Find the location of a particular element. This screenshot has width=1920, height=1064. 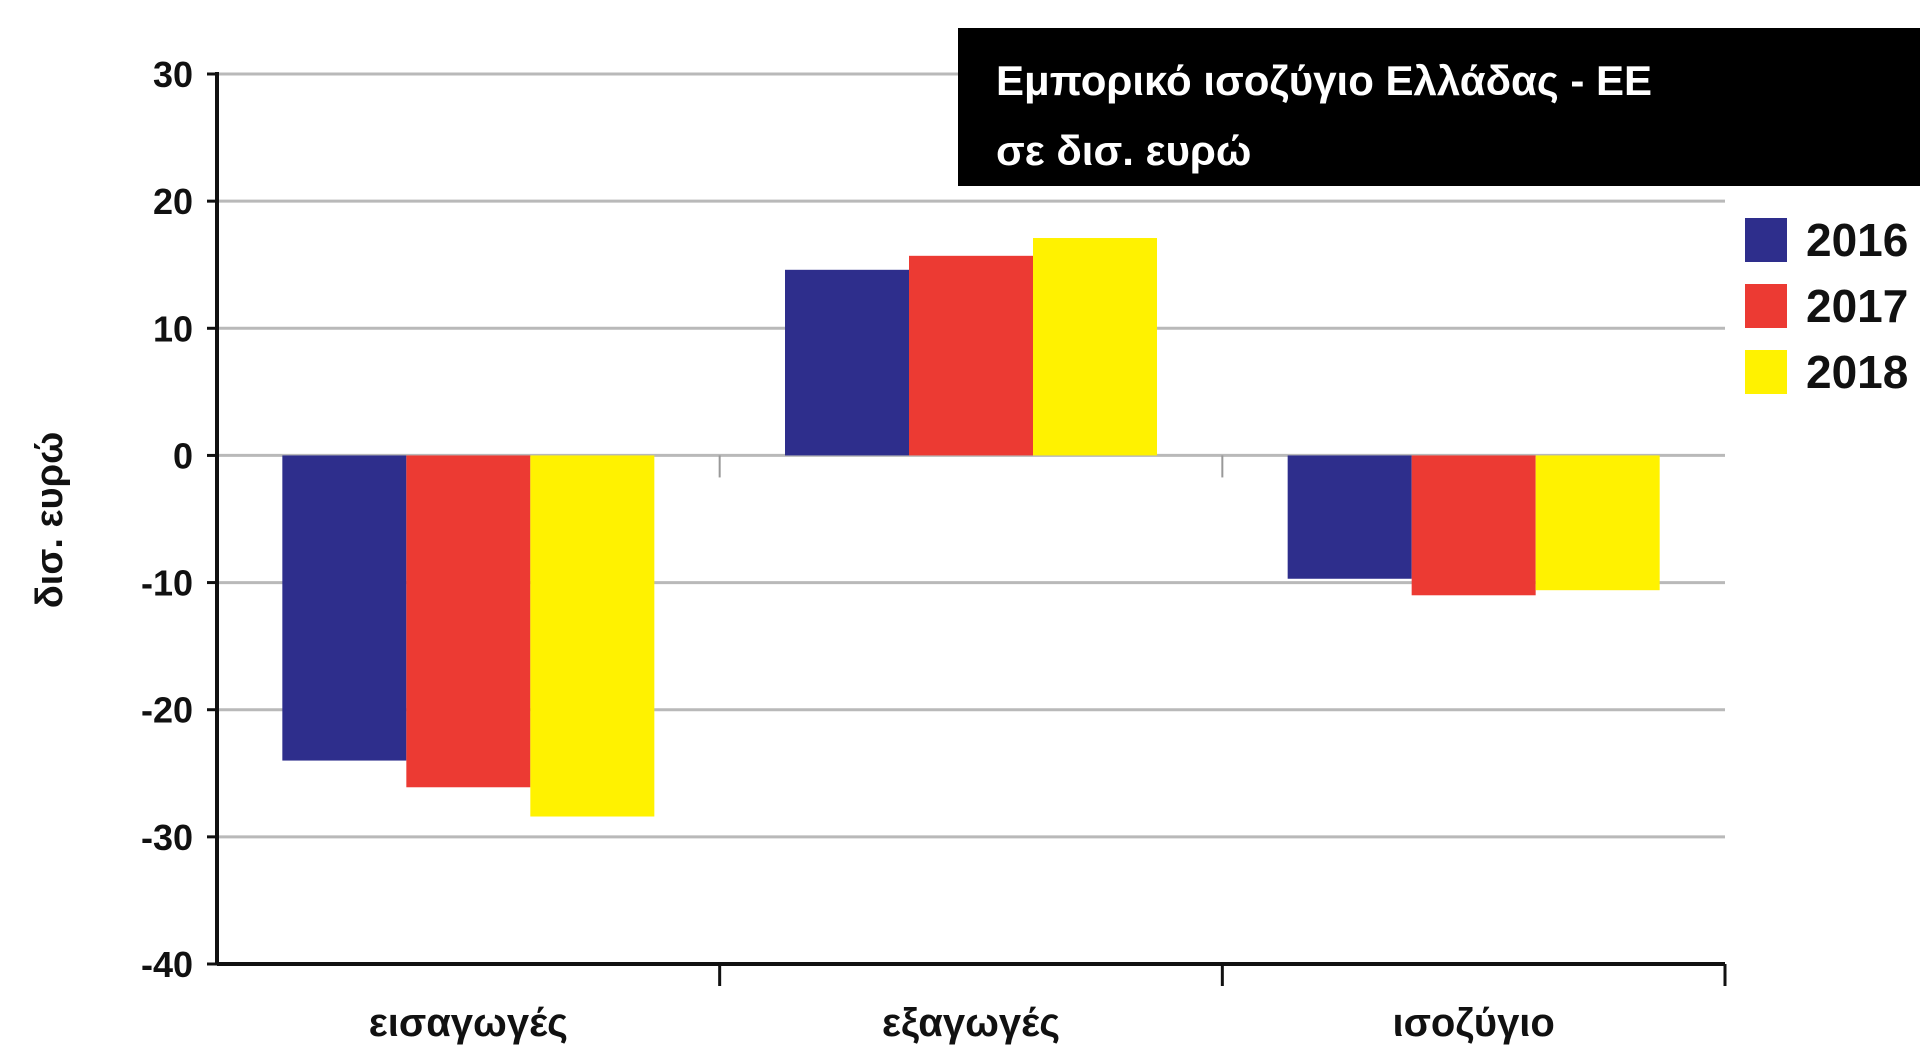

x-tick-label: εξαγωγές is located at coordinates (971, 1023).